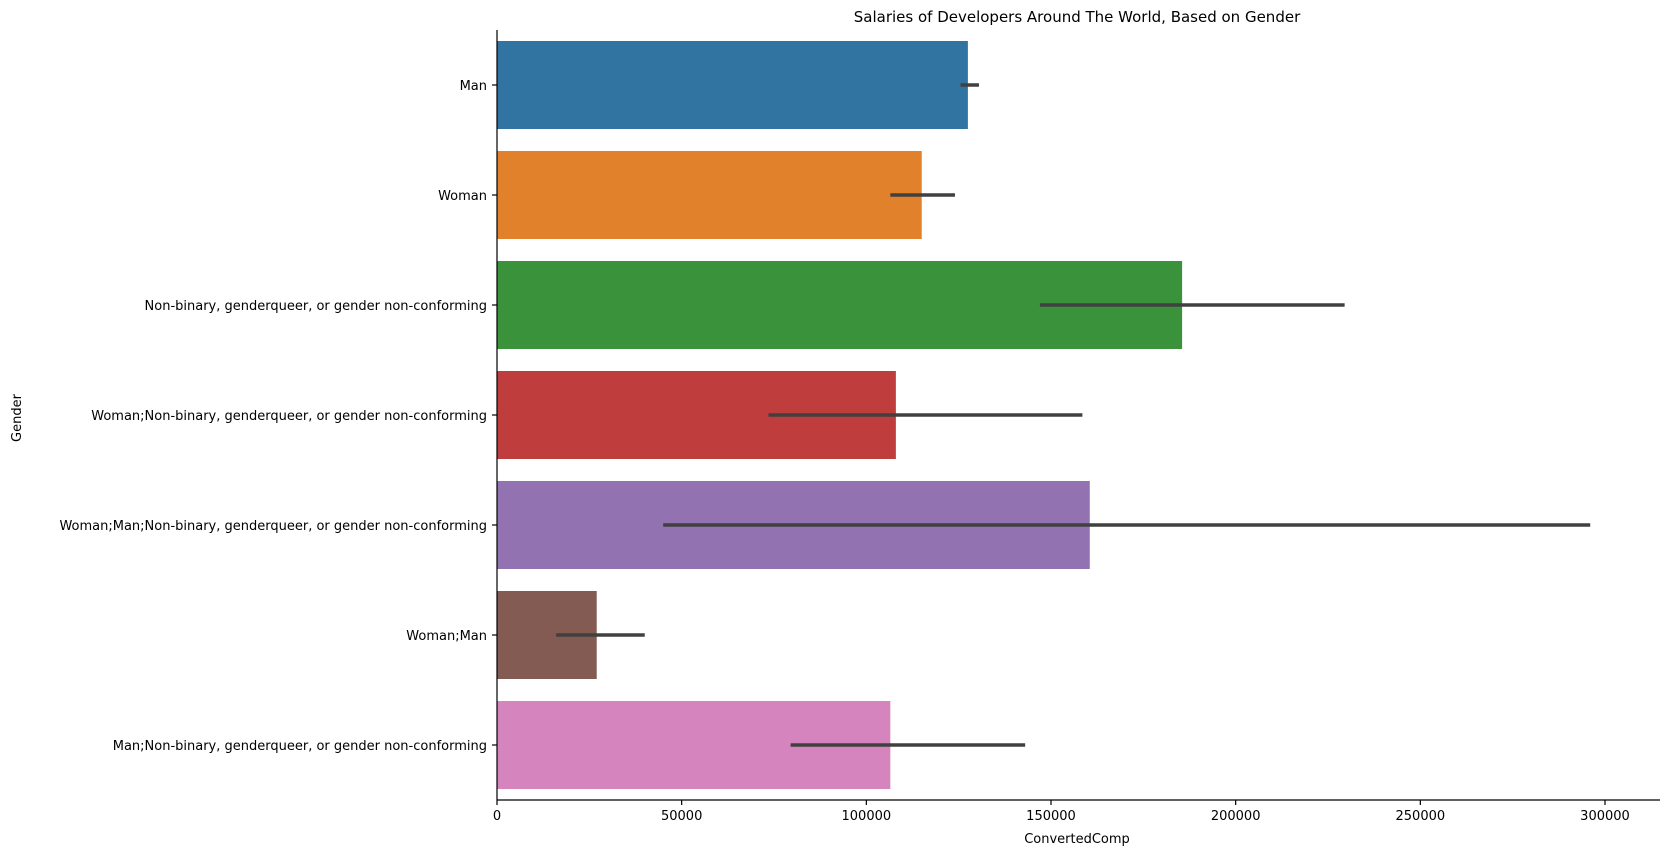  Describe the element at coordinates (497, 816) in the screenshot. I see `x-tick-label-0: 0` at that location.